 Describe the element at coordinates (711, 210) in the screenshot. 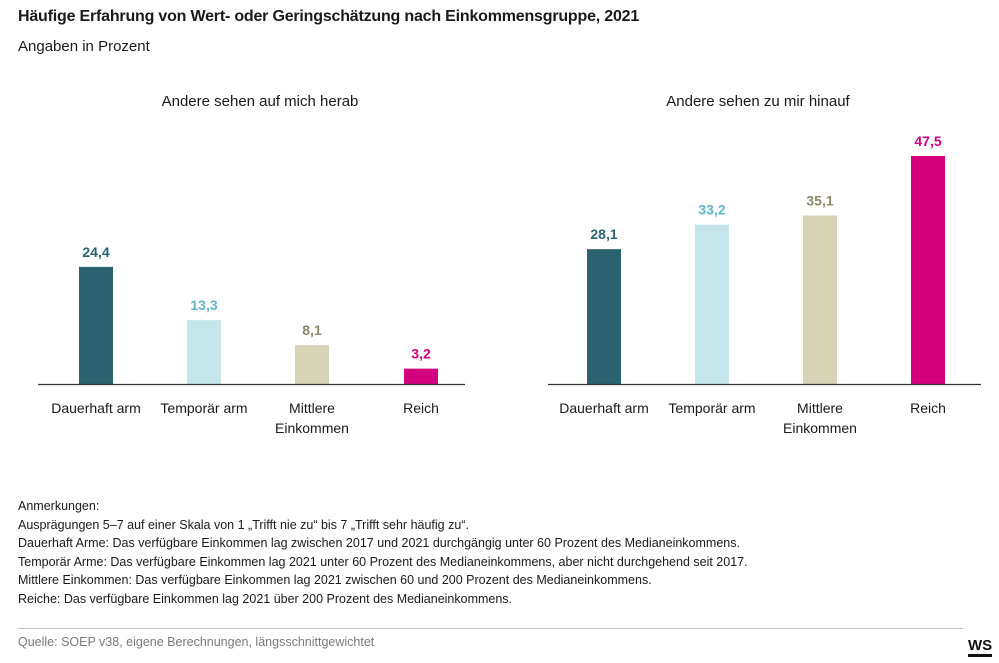

I see `data-label: 33,2` at that location.